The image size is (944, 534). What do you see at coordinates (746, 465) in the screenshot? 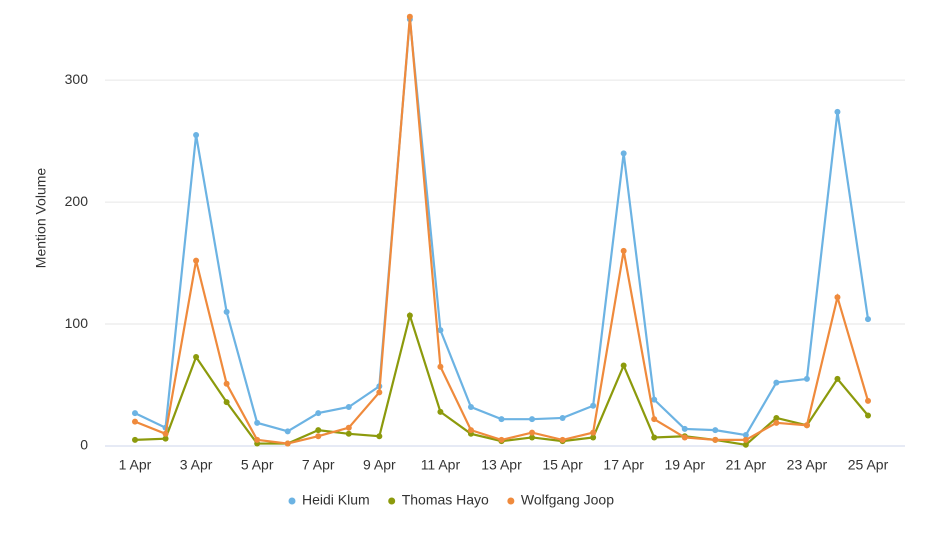
I see `x-tick-label: 21 Apr` at bounding box center [746, 465].